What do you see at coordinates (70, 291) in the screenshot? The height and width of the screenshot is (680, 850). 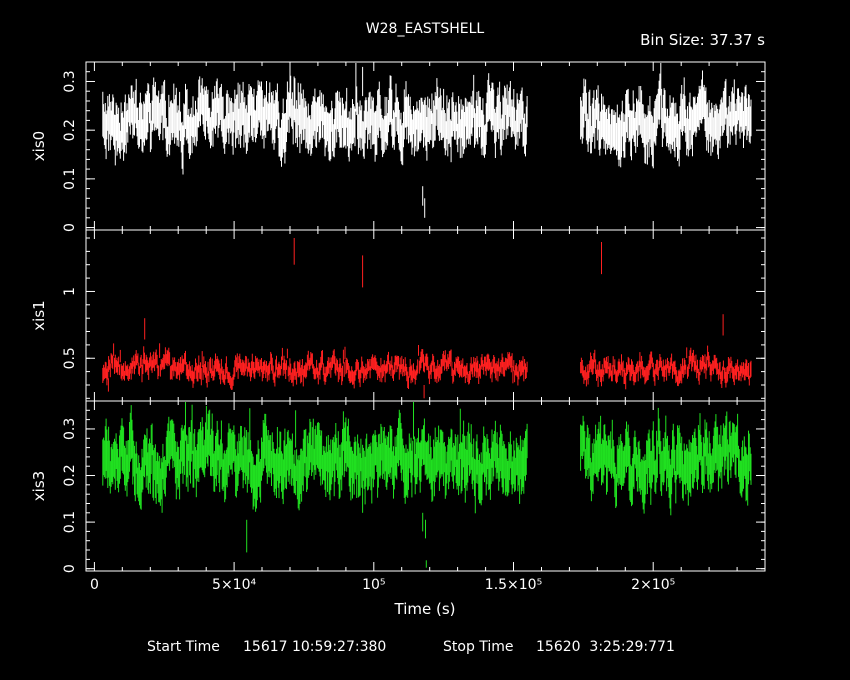 I see `y-tick-label: 1` at bounding box center [70, 291].